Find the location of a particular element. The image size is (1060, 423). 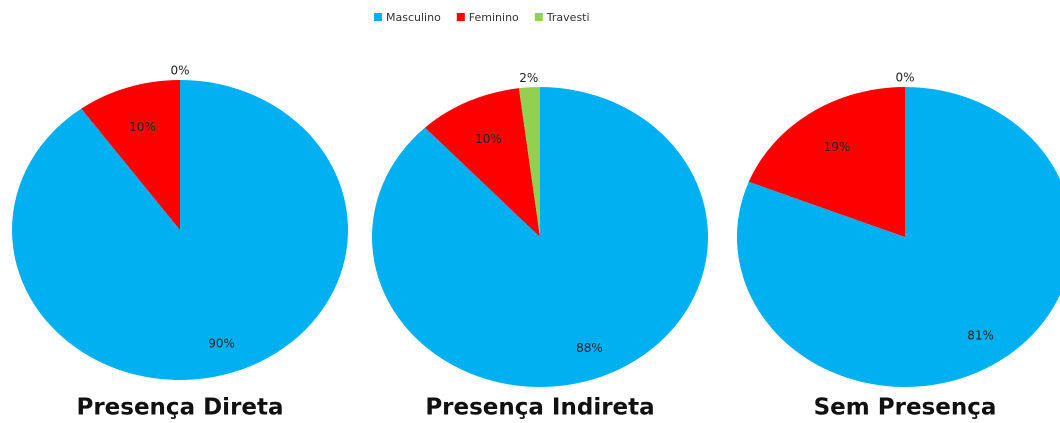

data-label: 2% is located at coordinates (528, 78).